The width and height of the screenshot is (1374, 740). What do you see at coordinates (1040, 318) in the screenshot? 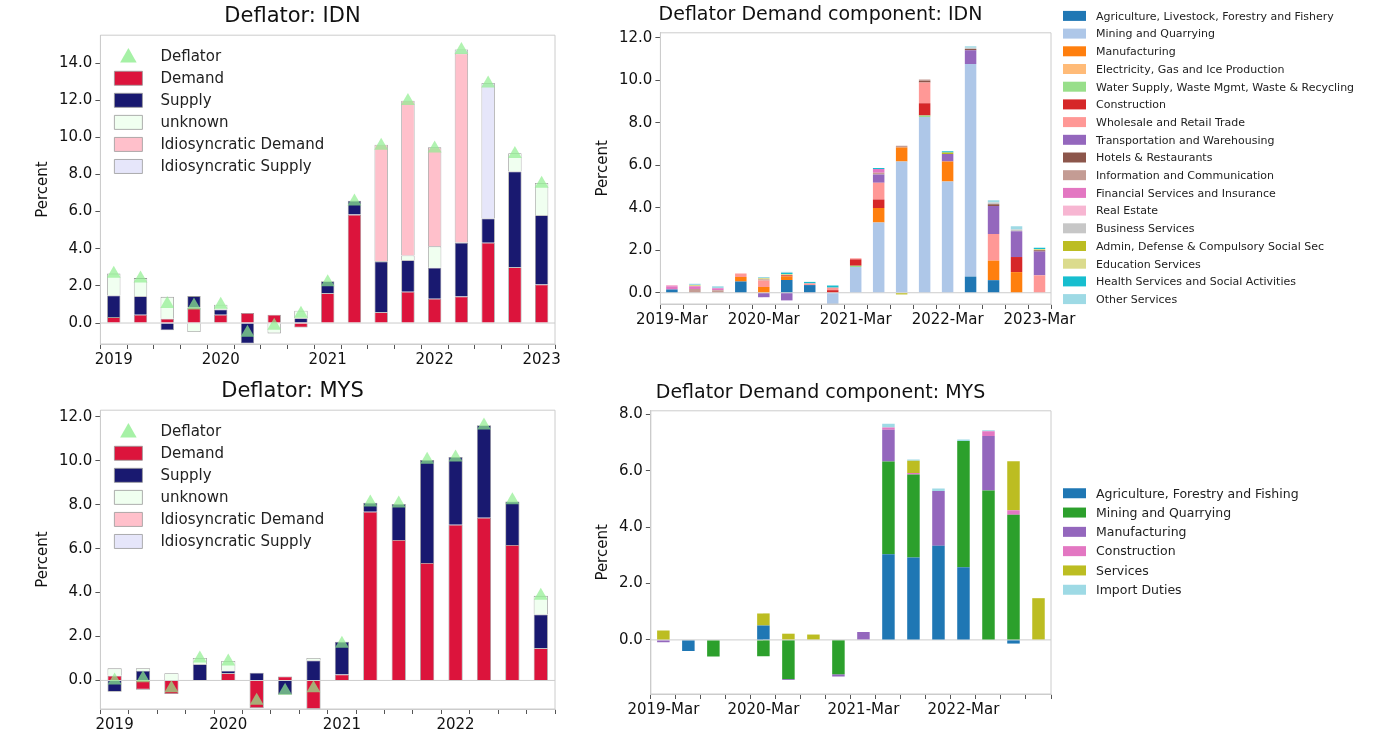
I see `x-tick-label: 2023-Mar` at bounding box center [1040, 318].